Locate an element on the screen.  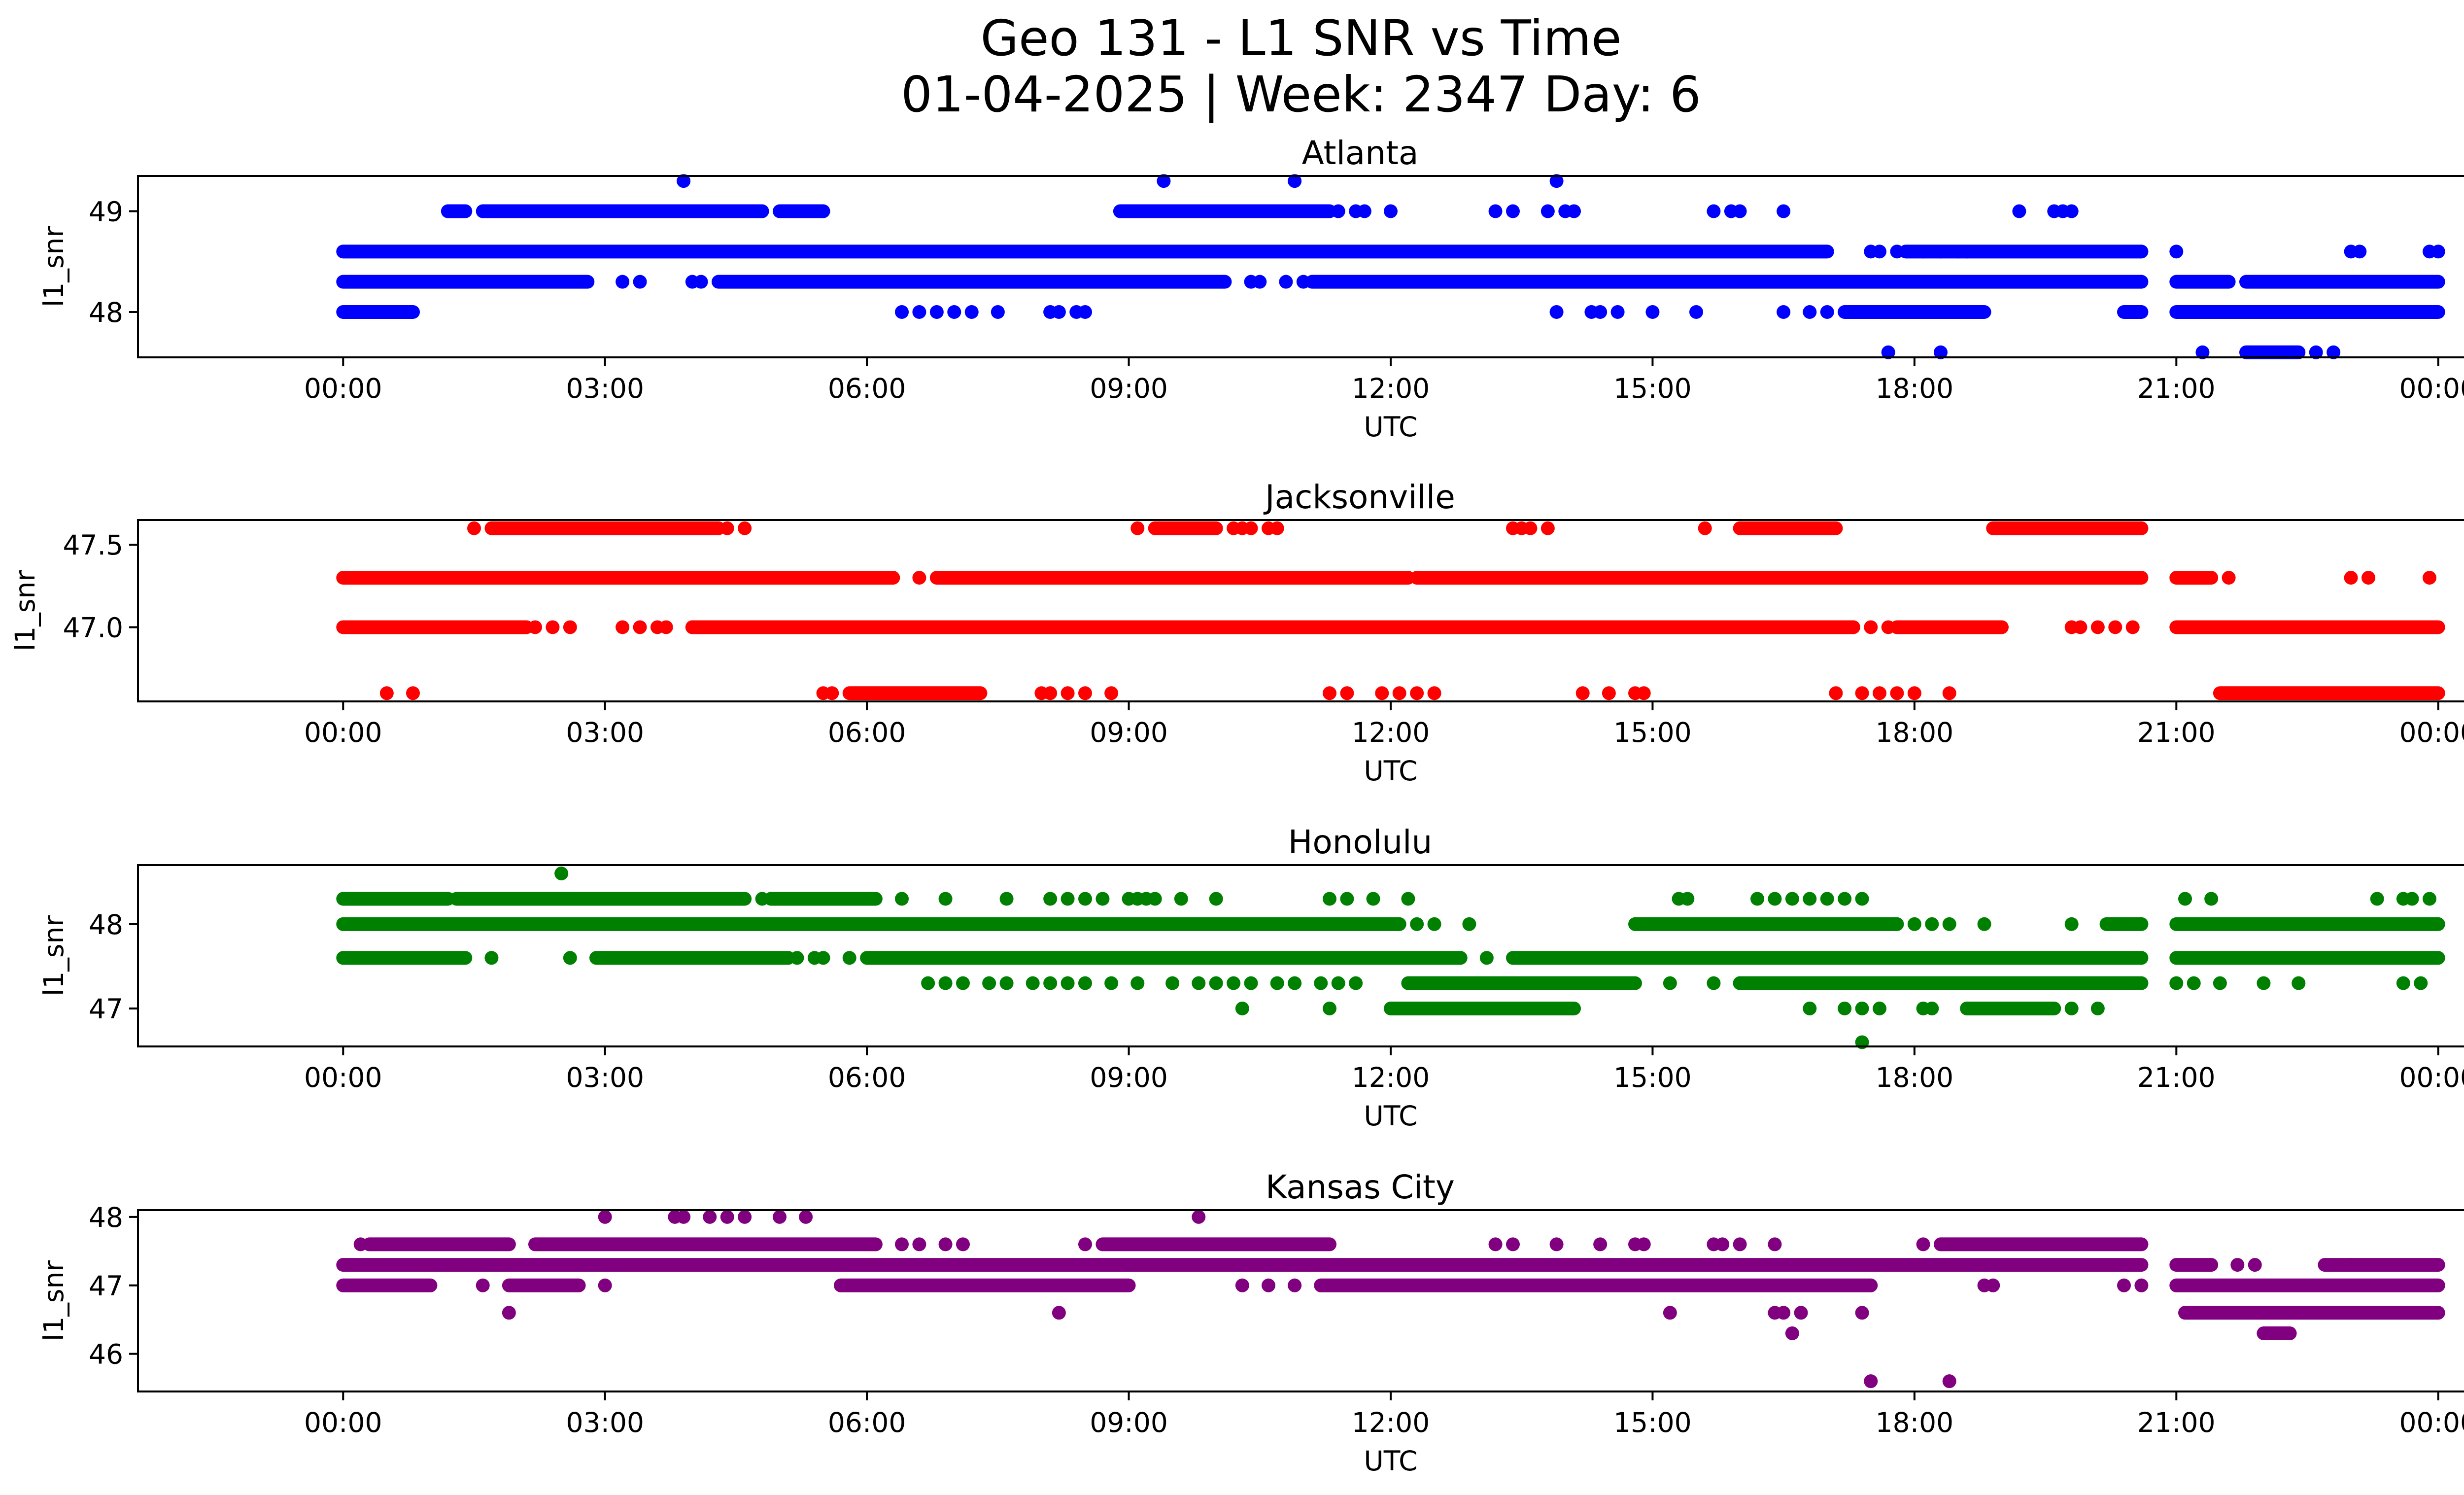
chart-title: Geo 131 - L1 SNR vs Time is located at coordinates (1301, 38).